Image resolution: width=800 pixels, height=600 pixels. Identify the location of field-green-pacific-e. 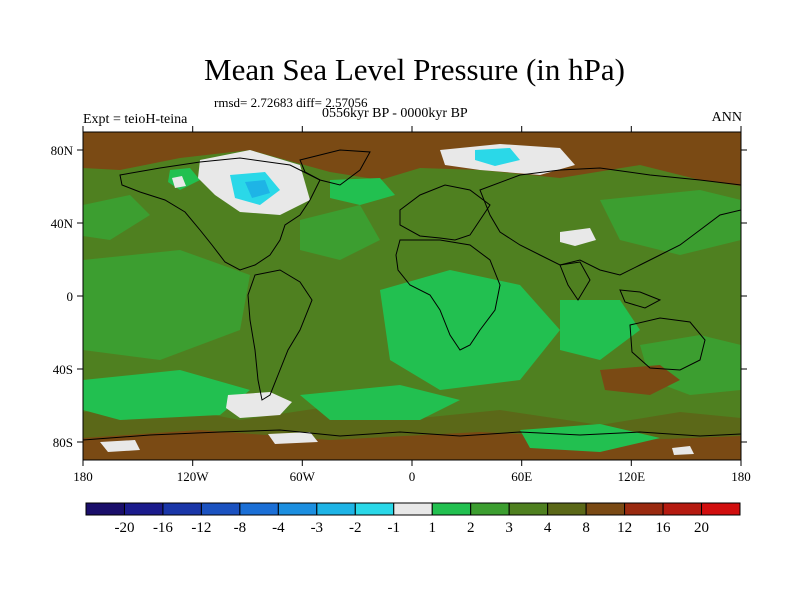
(166, 305).